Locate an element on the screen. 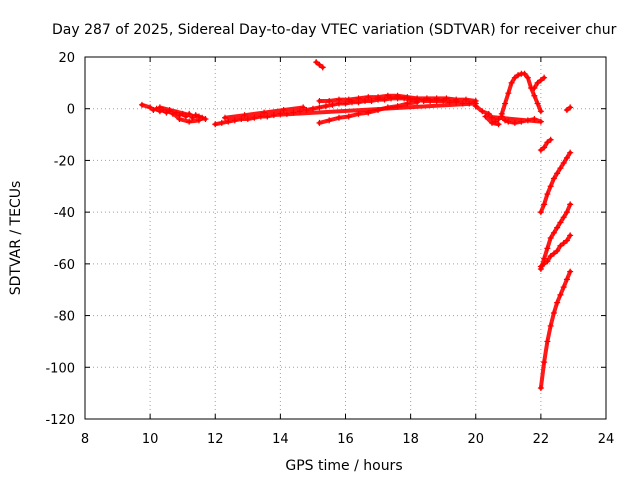  series-early is located at coordinates (173, 113).